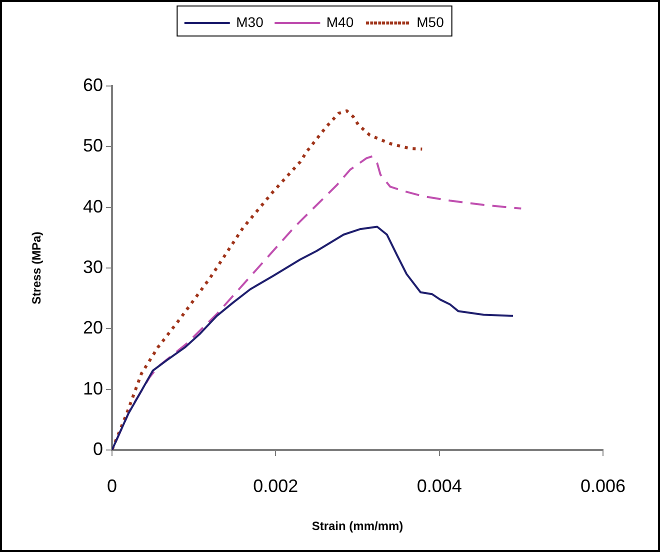  I want to click on y-tick-label: 50, so click(92, 146).